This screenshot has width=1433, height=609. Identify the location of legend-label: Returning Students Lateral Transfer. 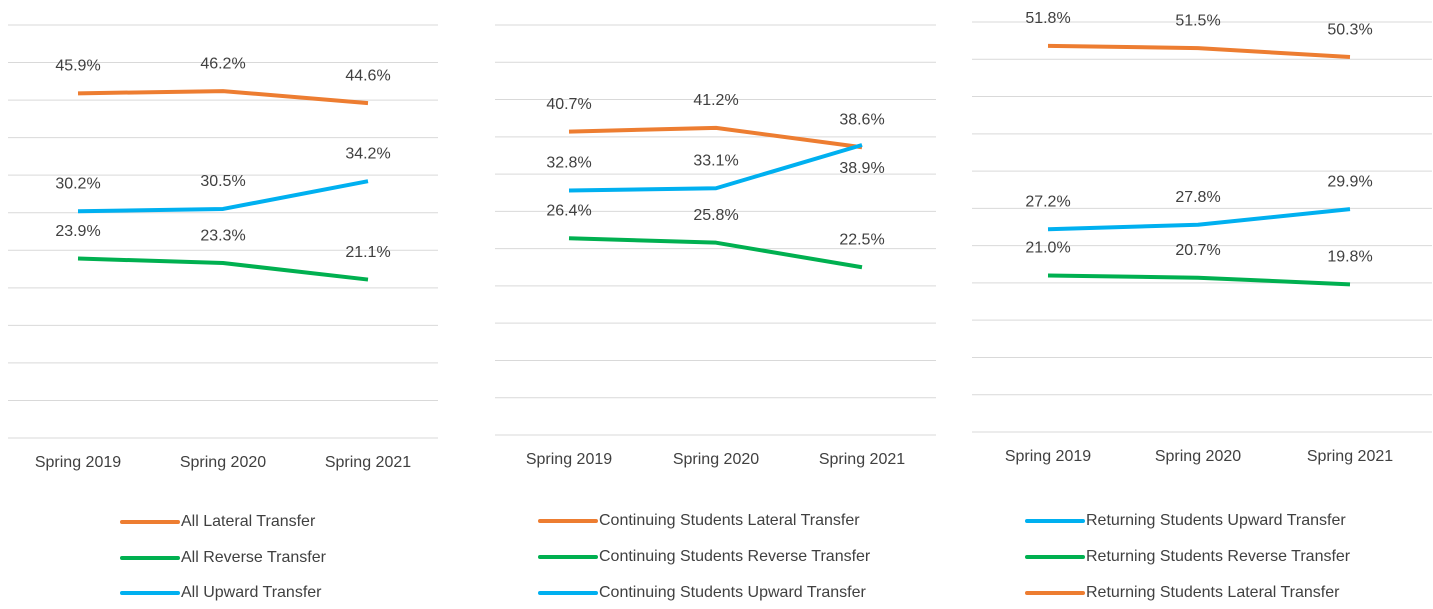
(1213, 592).